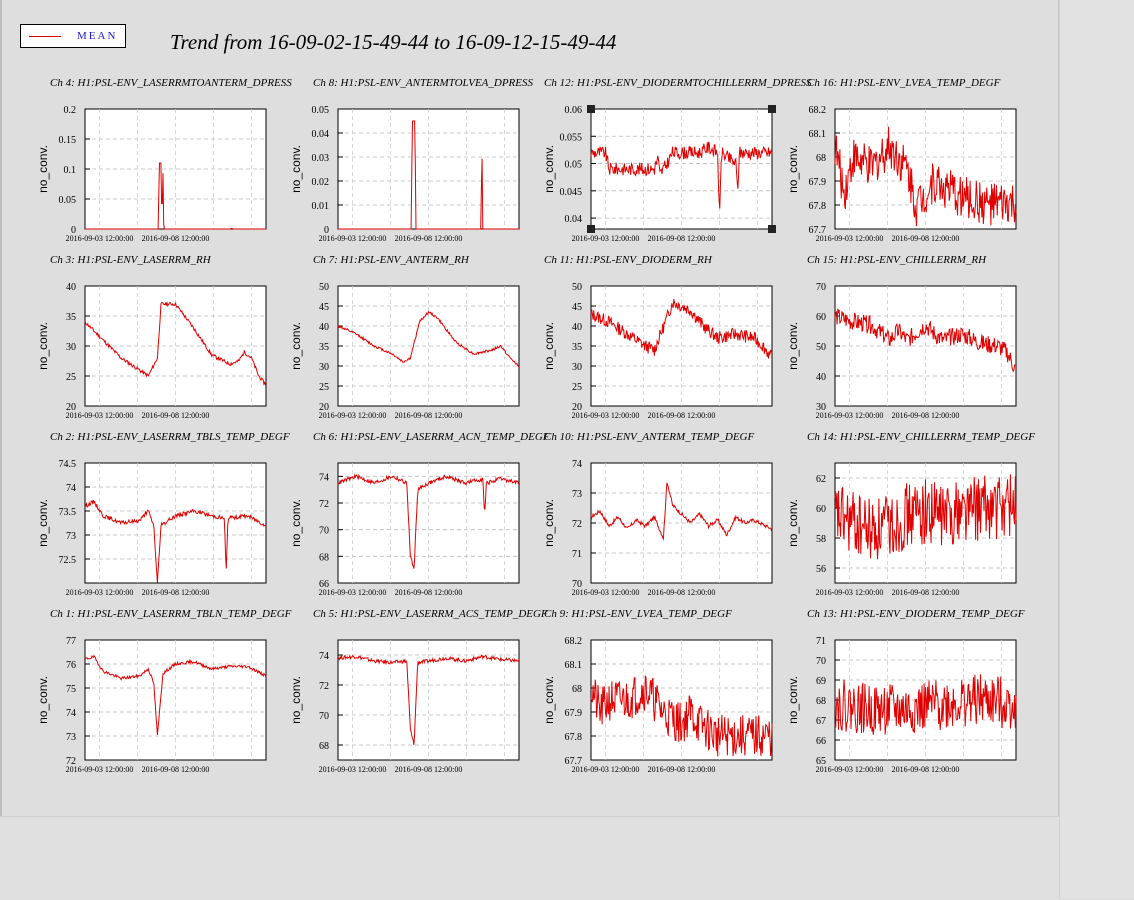 The width and height of the screenshot is (1134, 900). What do you see at coordinates (577, 494) in the screenshot?
I see `y-tick-label: 73` at bounding box center [577, 494].